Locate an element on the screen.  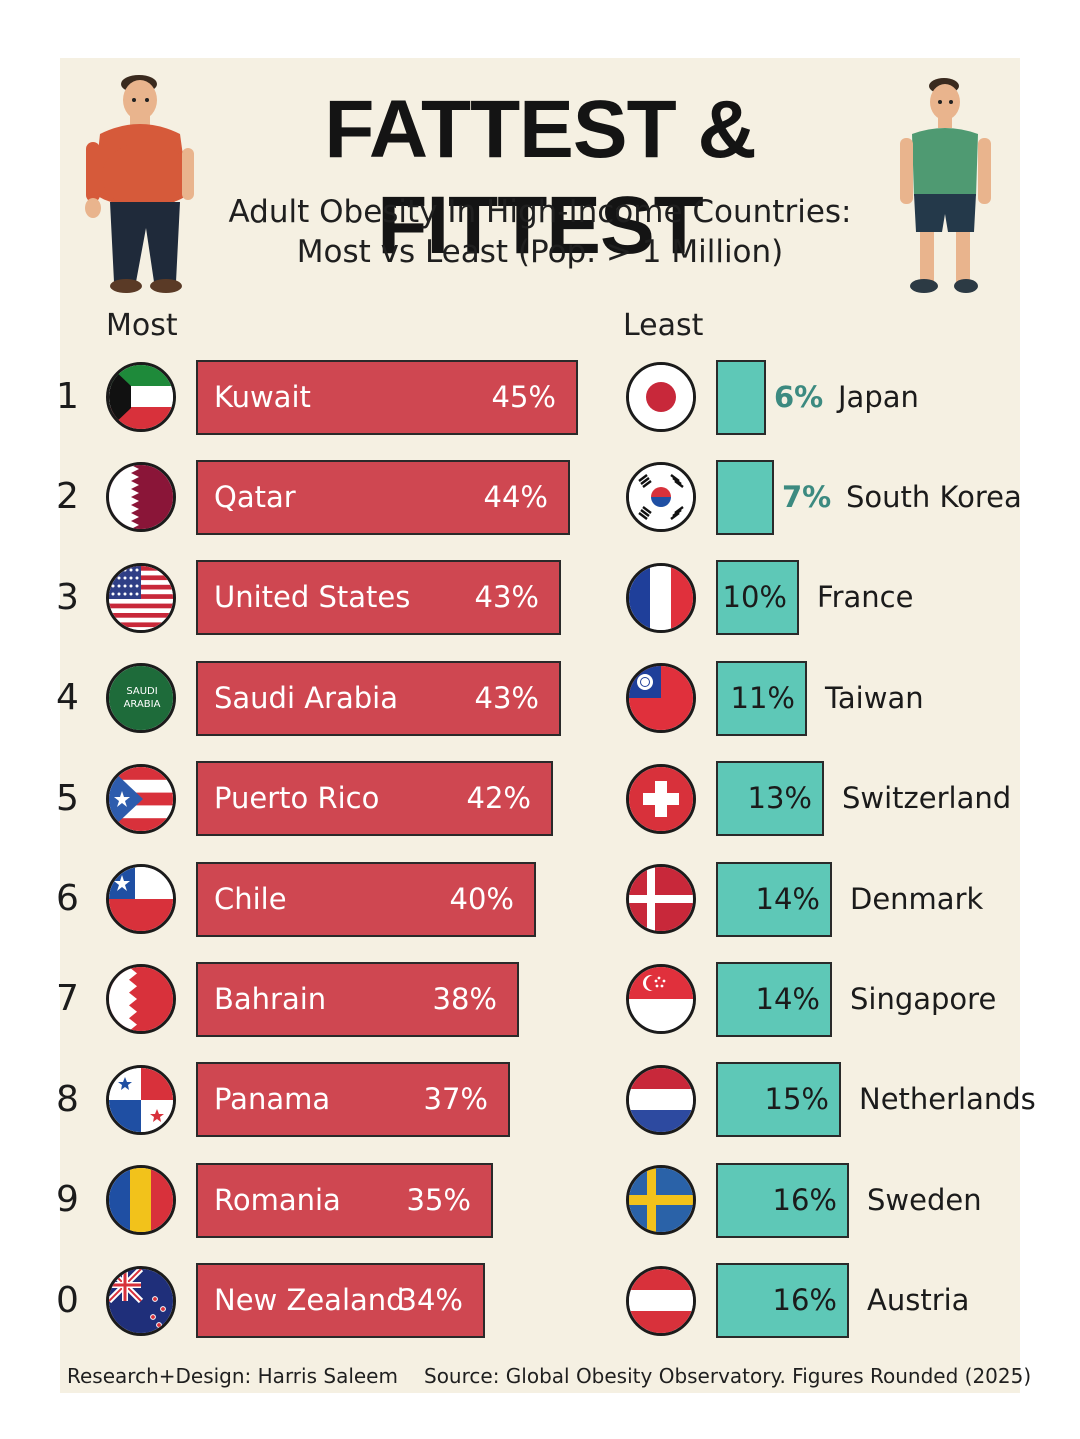
country-name: Chile is located at coordinates (250, 898).